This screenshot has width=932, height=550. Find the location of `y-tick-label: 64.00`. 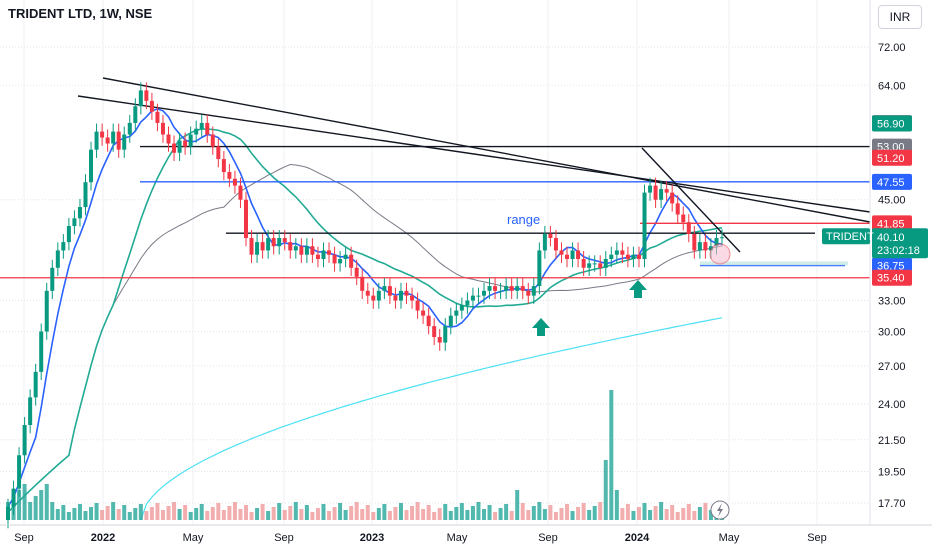

y-tick-label: 64.00 is located at coordinates (892, 86).